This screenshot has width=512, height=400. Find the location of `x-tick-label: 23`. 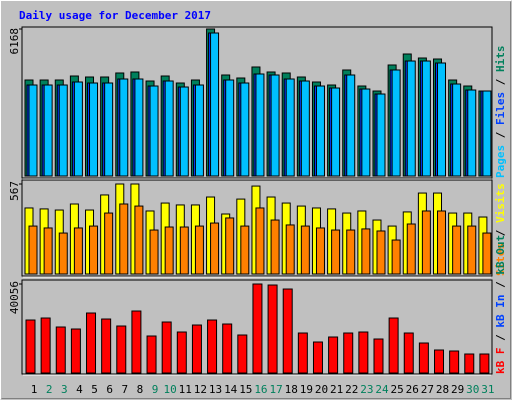

x-tick-label: 23 is located at coordinates (366, 389).